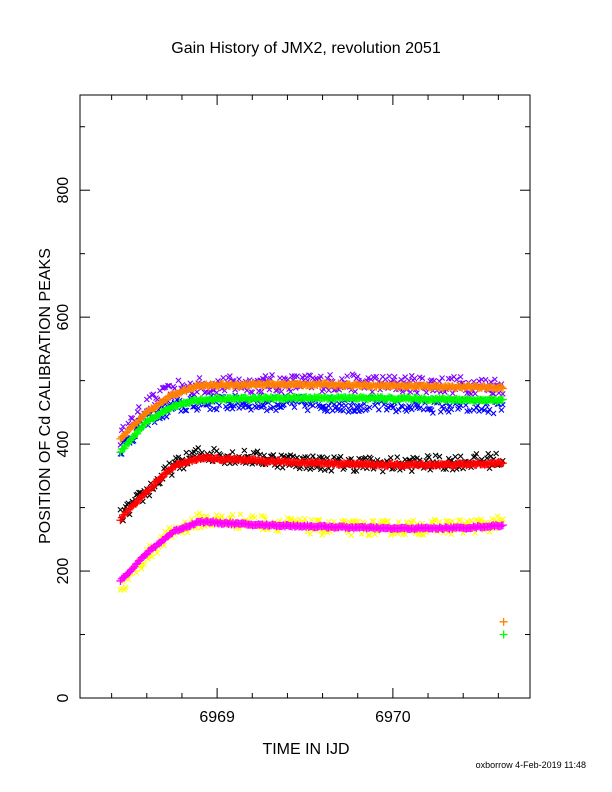 This screenshot has height=792, width=612. I want to click on y-tick-label: 200, so click(63, 571).